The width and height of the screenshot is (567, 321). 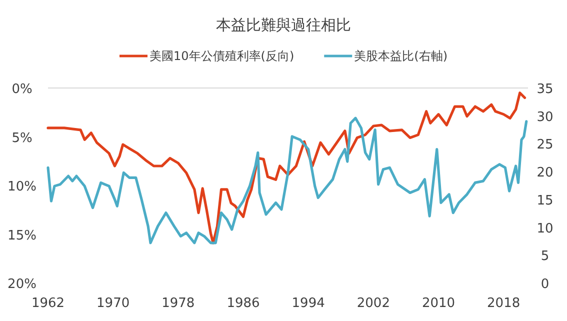 What do you see at coordinates (22, 138) in the screenshot?
I see `y-tick-label: 5%` at bounding box center [22, 138].